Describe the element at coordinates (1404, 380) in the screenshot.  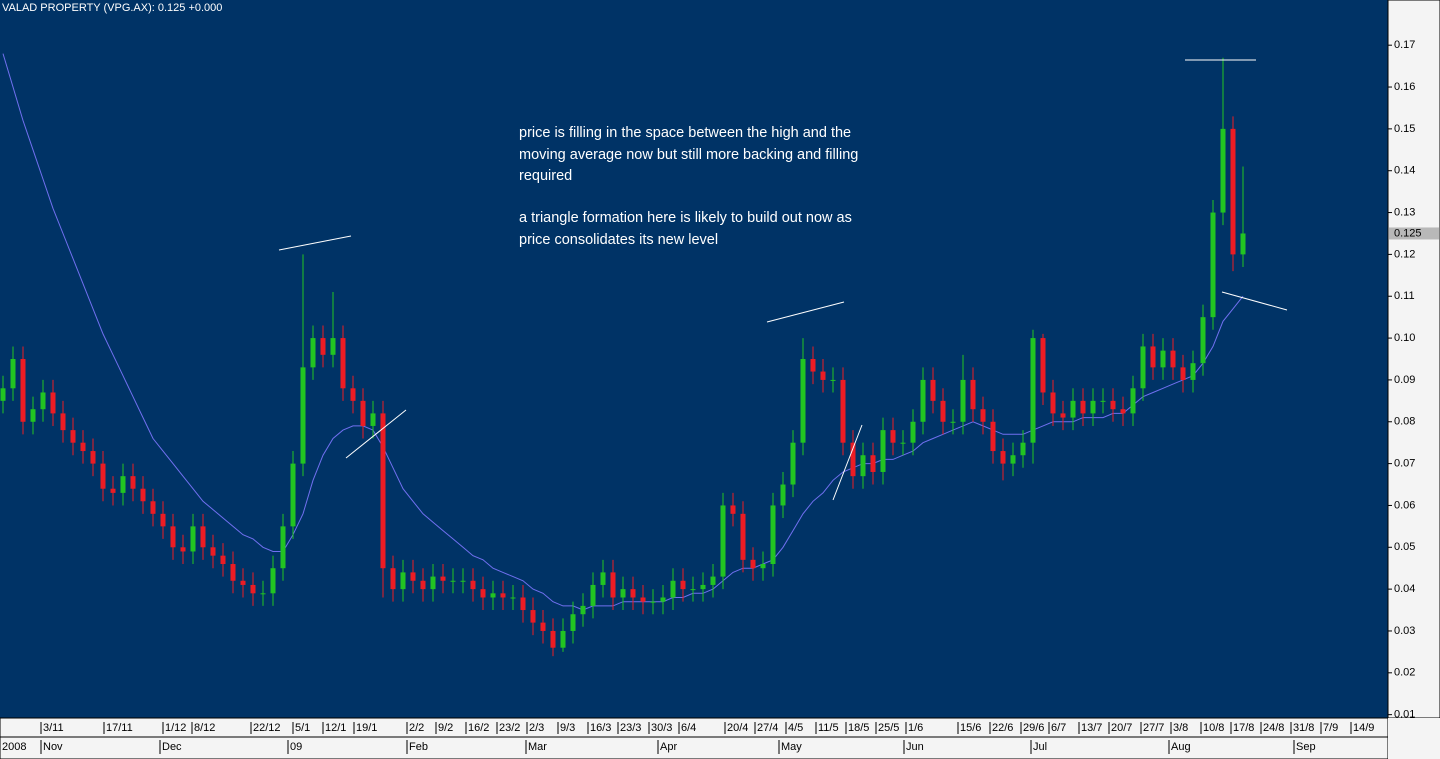
I see `y-tick-label: 0.09` at that location.